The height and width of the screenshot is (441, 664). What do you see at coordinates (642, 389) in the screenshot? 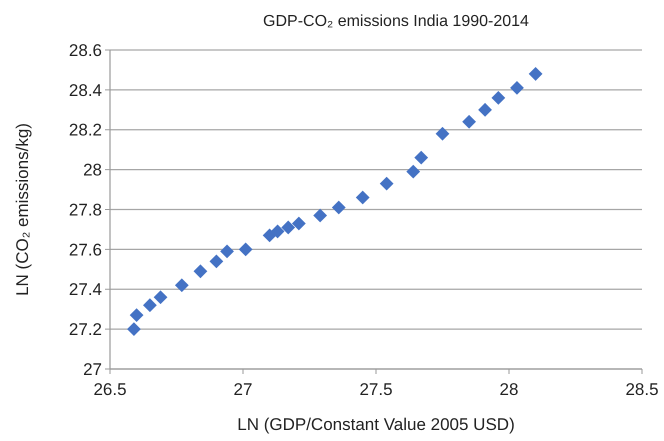
I see `x-tick-label: 28.5` at bounding box center [642, 389].